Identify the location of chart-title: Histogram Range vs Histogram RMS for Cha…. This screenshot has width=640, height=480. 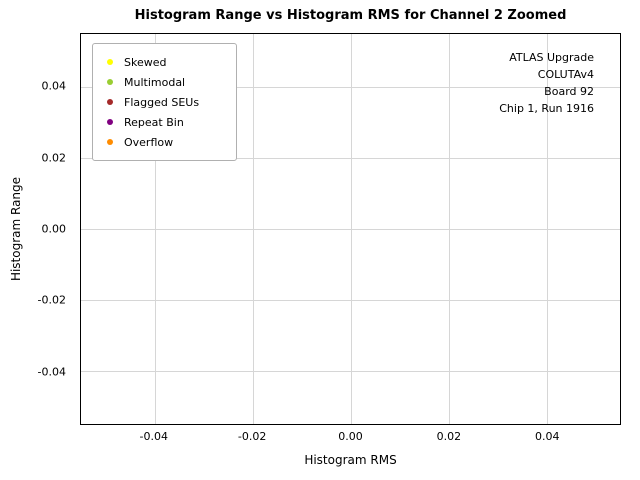
(350, 15).